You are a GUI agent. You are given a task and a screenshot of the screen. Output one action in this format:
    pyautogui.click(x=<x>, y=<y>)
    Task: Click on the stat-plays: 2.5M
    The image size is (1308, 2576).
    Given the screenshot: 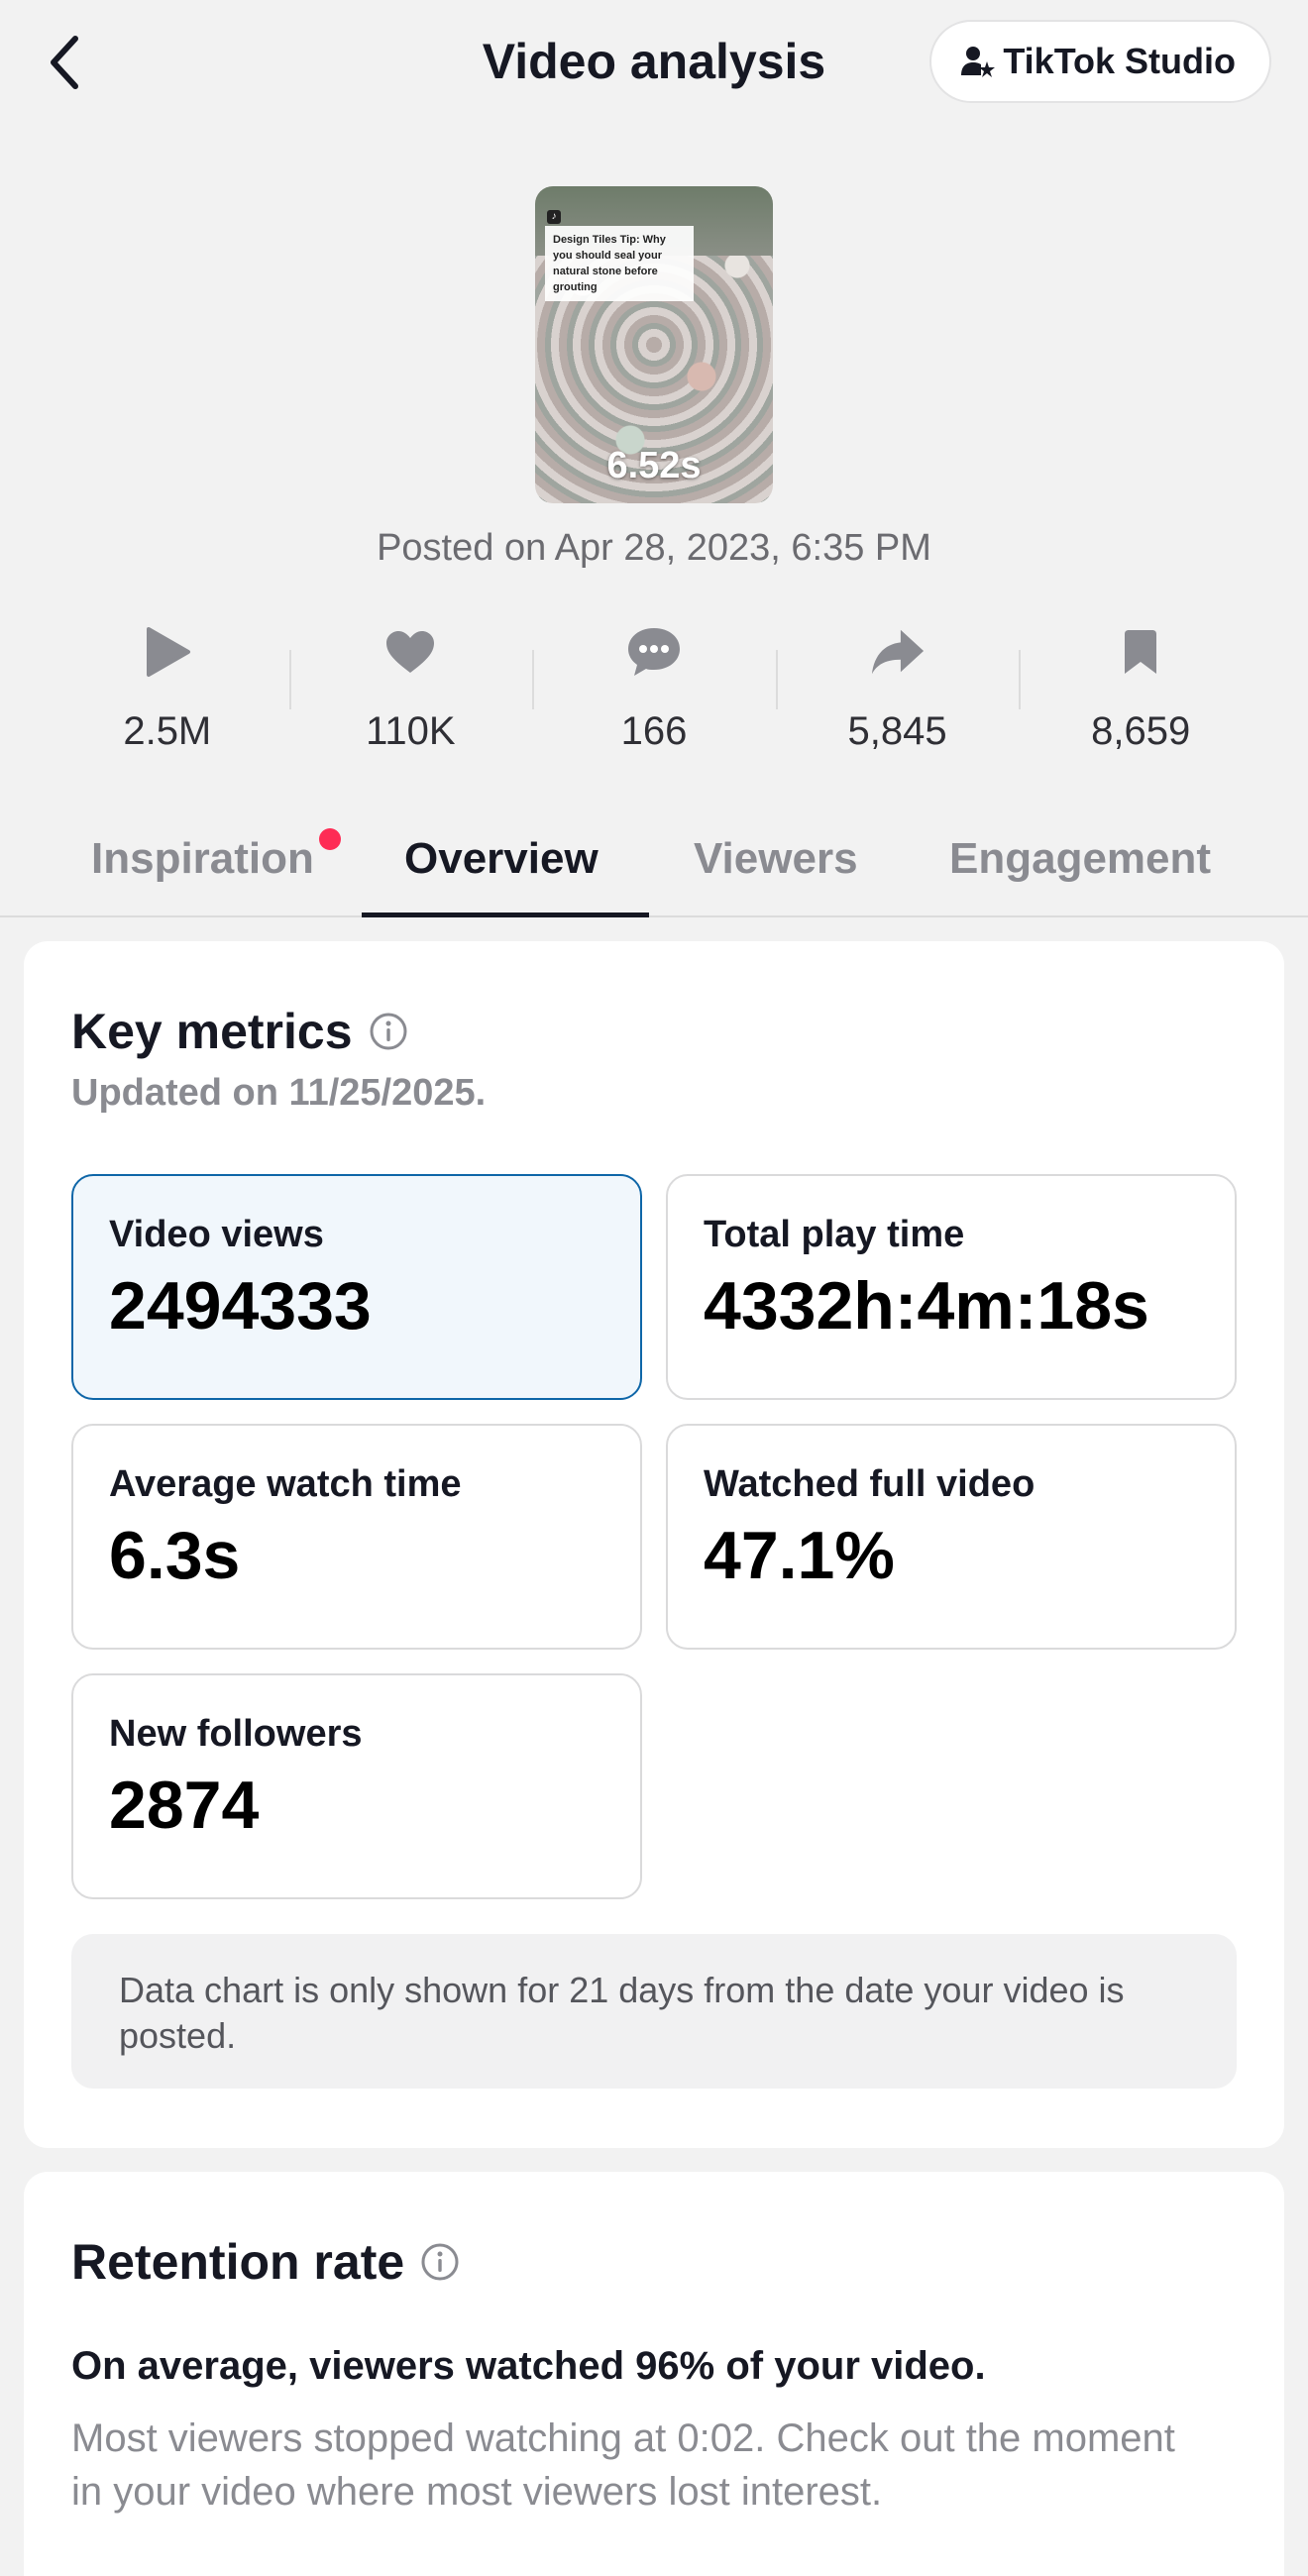 What is the action you would take?
    pyautogui.click(x=167, y=694)
    